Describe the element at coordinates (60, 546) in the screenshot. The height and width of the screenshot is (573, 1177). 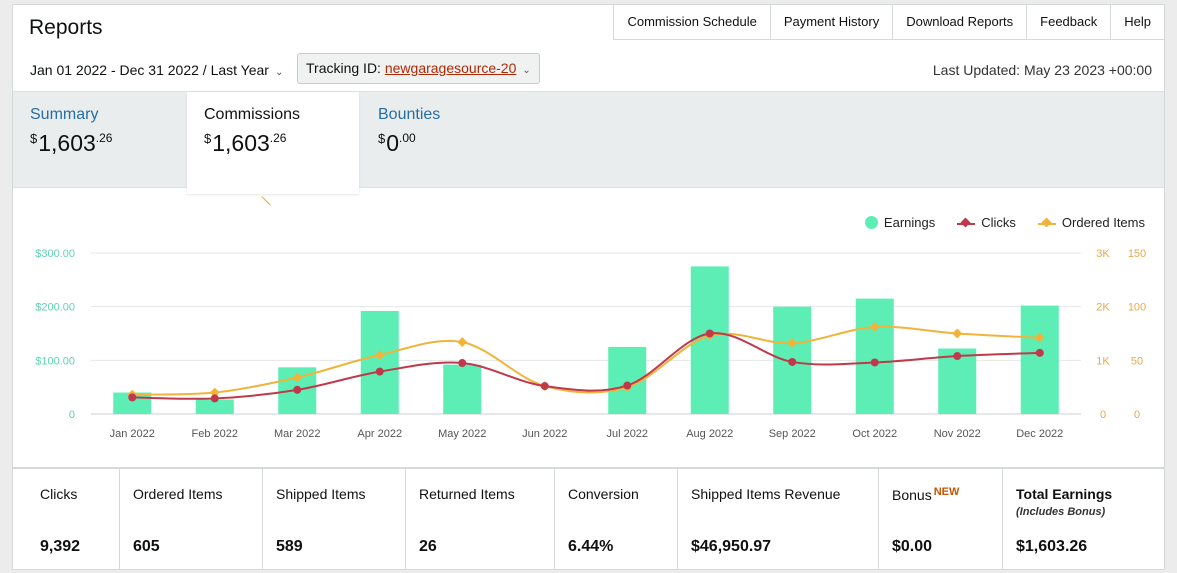
I see `stat-value: 9,392` at that location.